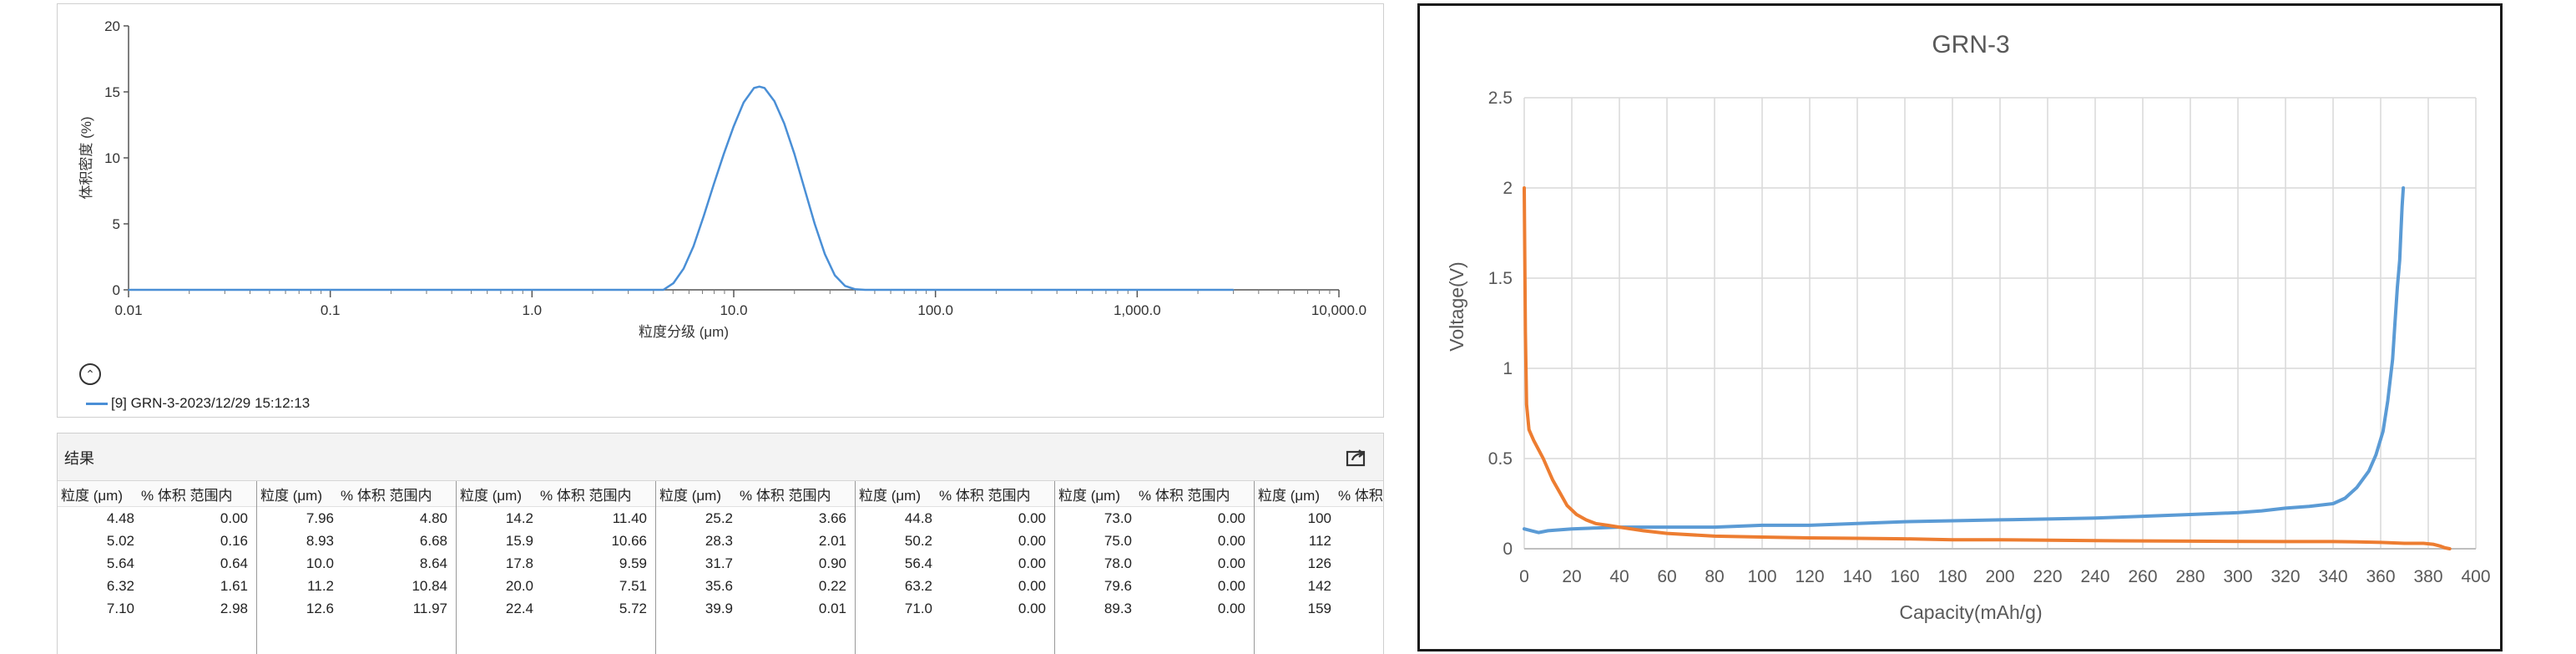 This screenshot has height=654, width=2576. Describe the element at coordinates (918, 541) in the screenshot. I see `size-cell: 50.2` at that location.